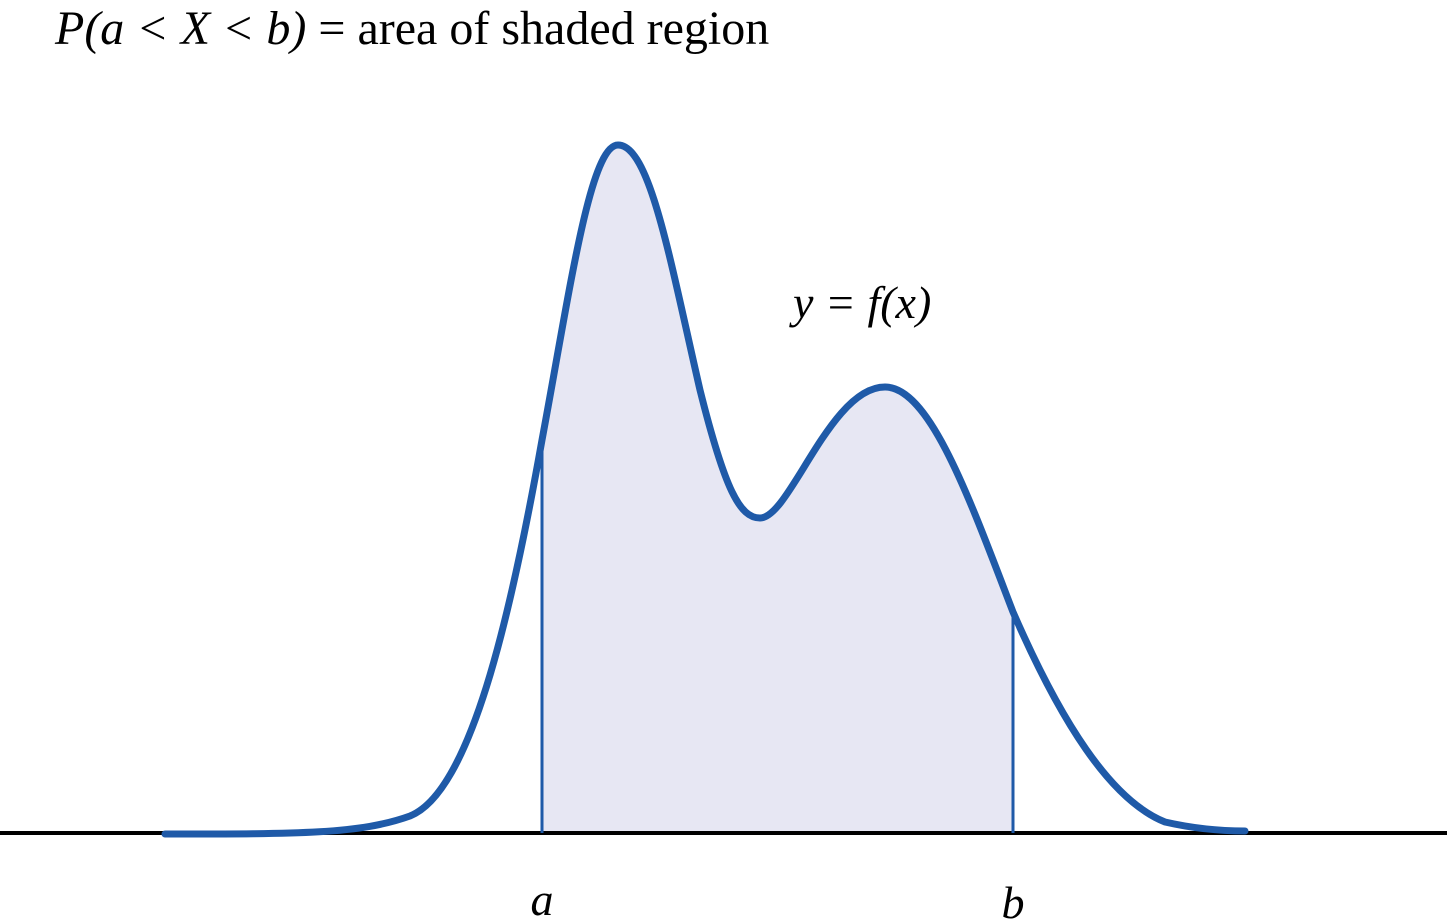 The image size is (1447, 924). Describe the element at coordinates (1013, 900) in the screenshot. I see `bound-b-label: b` at that location.